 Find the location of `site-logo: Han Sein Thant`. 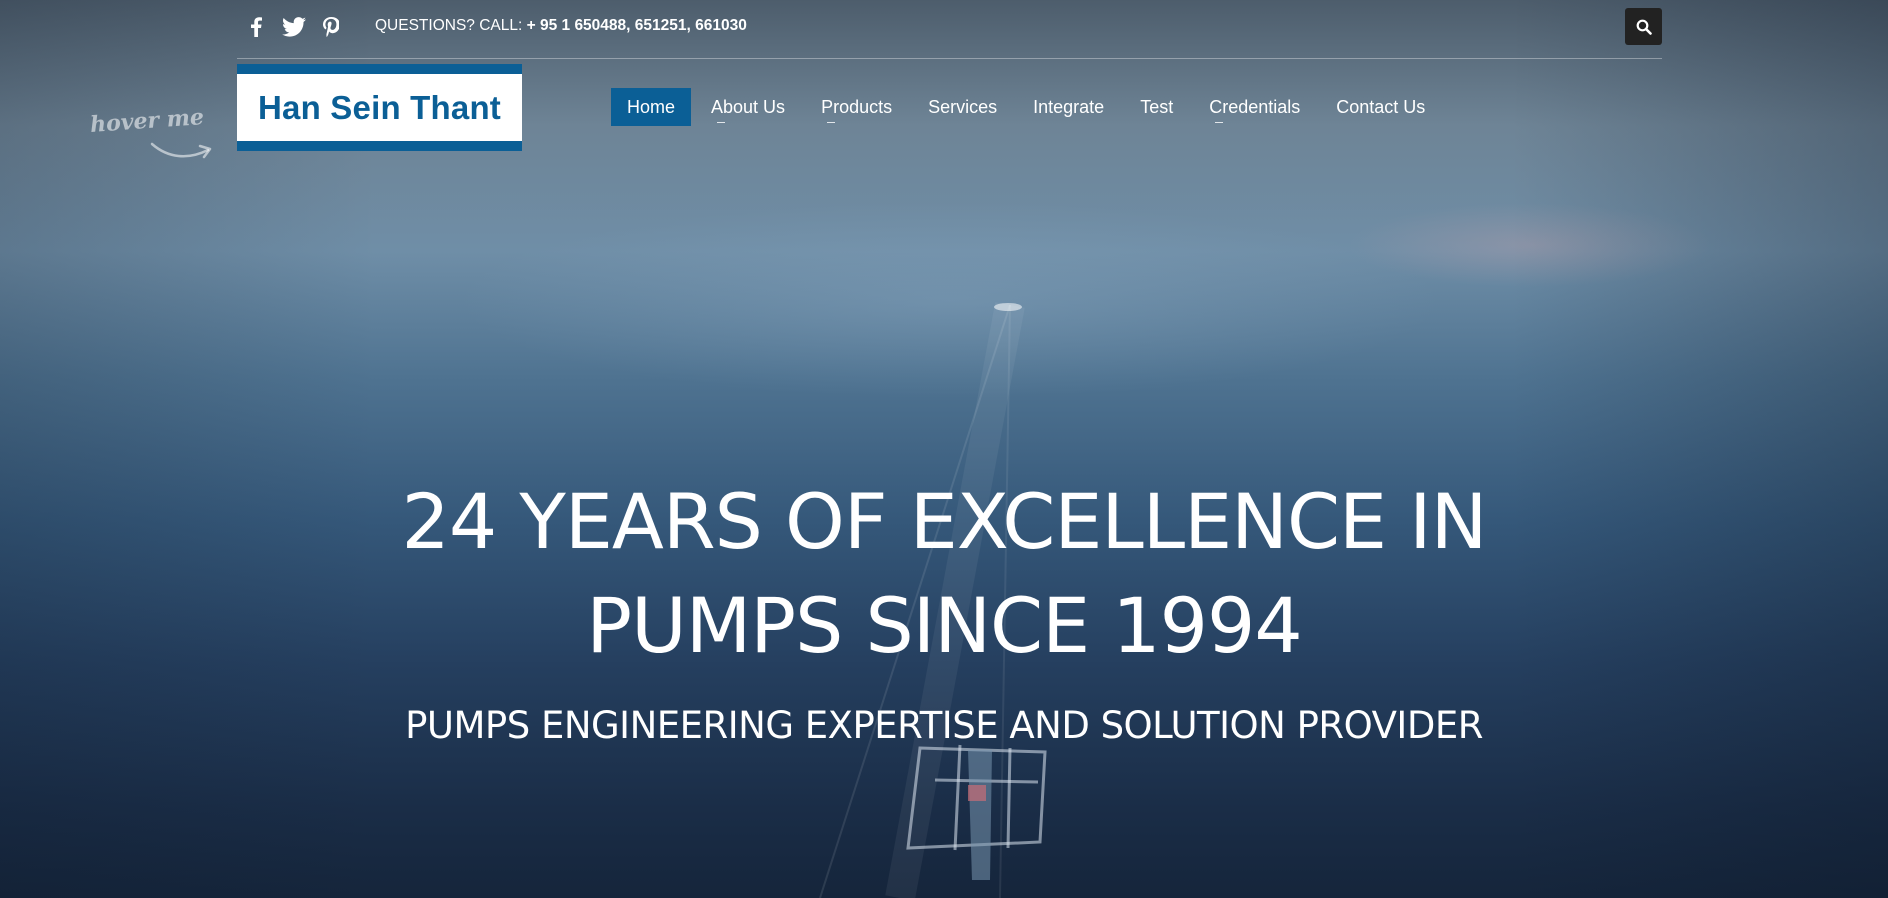

site-logo: Han Sein Thant is located at coordinates (379, 107).